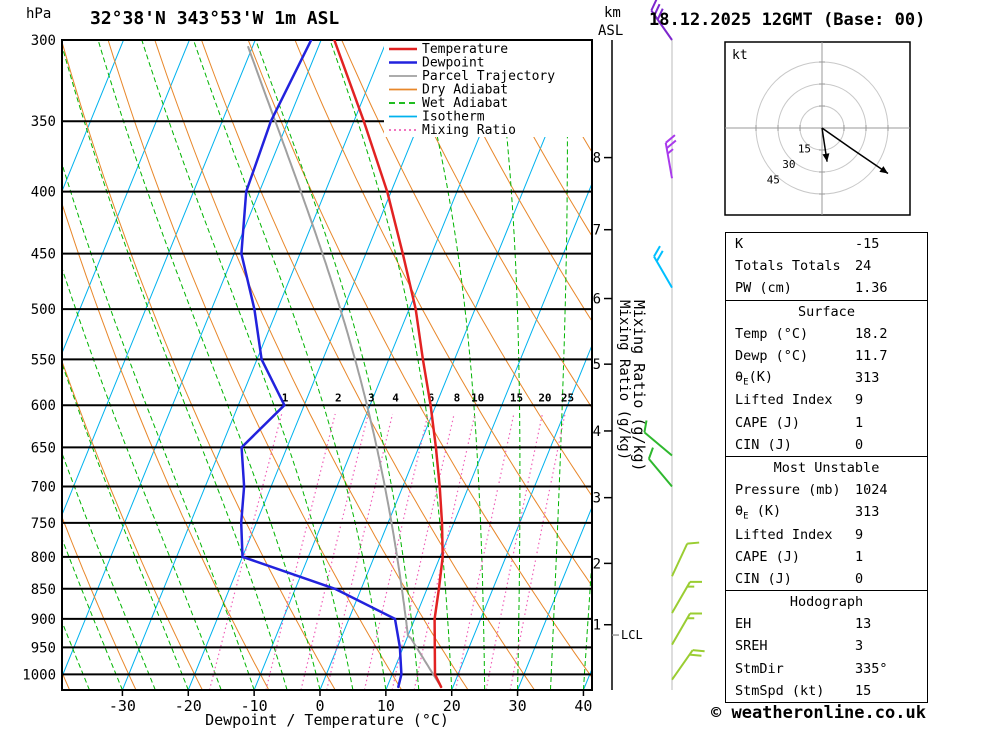  What do you see at coordinates (285, 398) in the screenshot?
I see `mixing-ratio-value-label: 1` at bounding box center [285, 398].